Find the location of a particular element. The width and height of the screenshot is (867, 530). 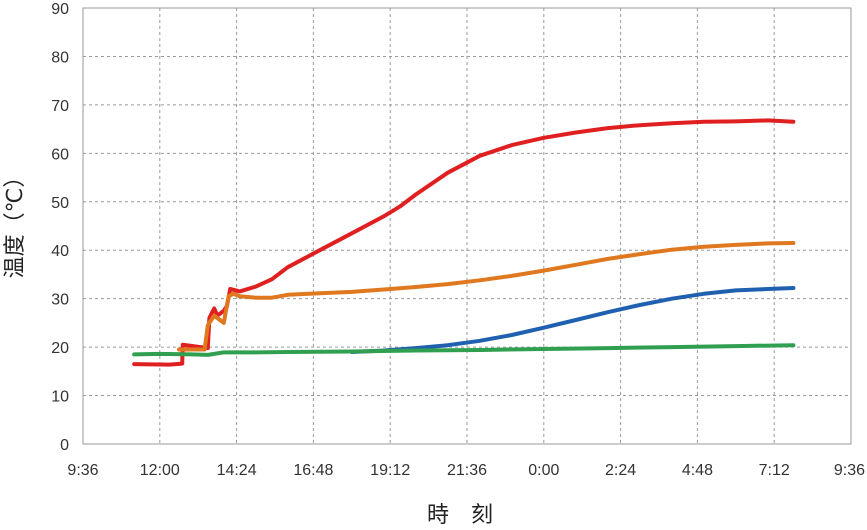

series-line-orange is located at coordinates (486, 296).